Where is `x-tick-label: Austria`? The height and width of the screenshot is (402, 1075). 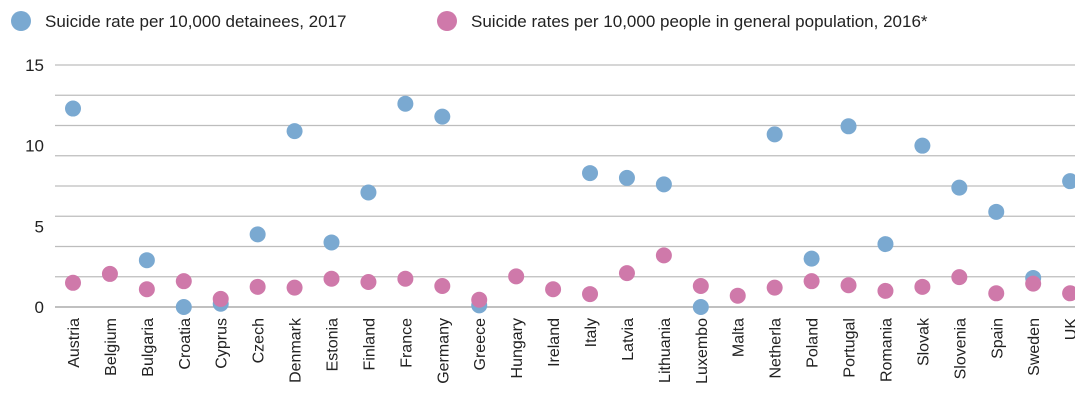
x-tick-label: Austria is located at coordinates (74, 343).